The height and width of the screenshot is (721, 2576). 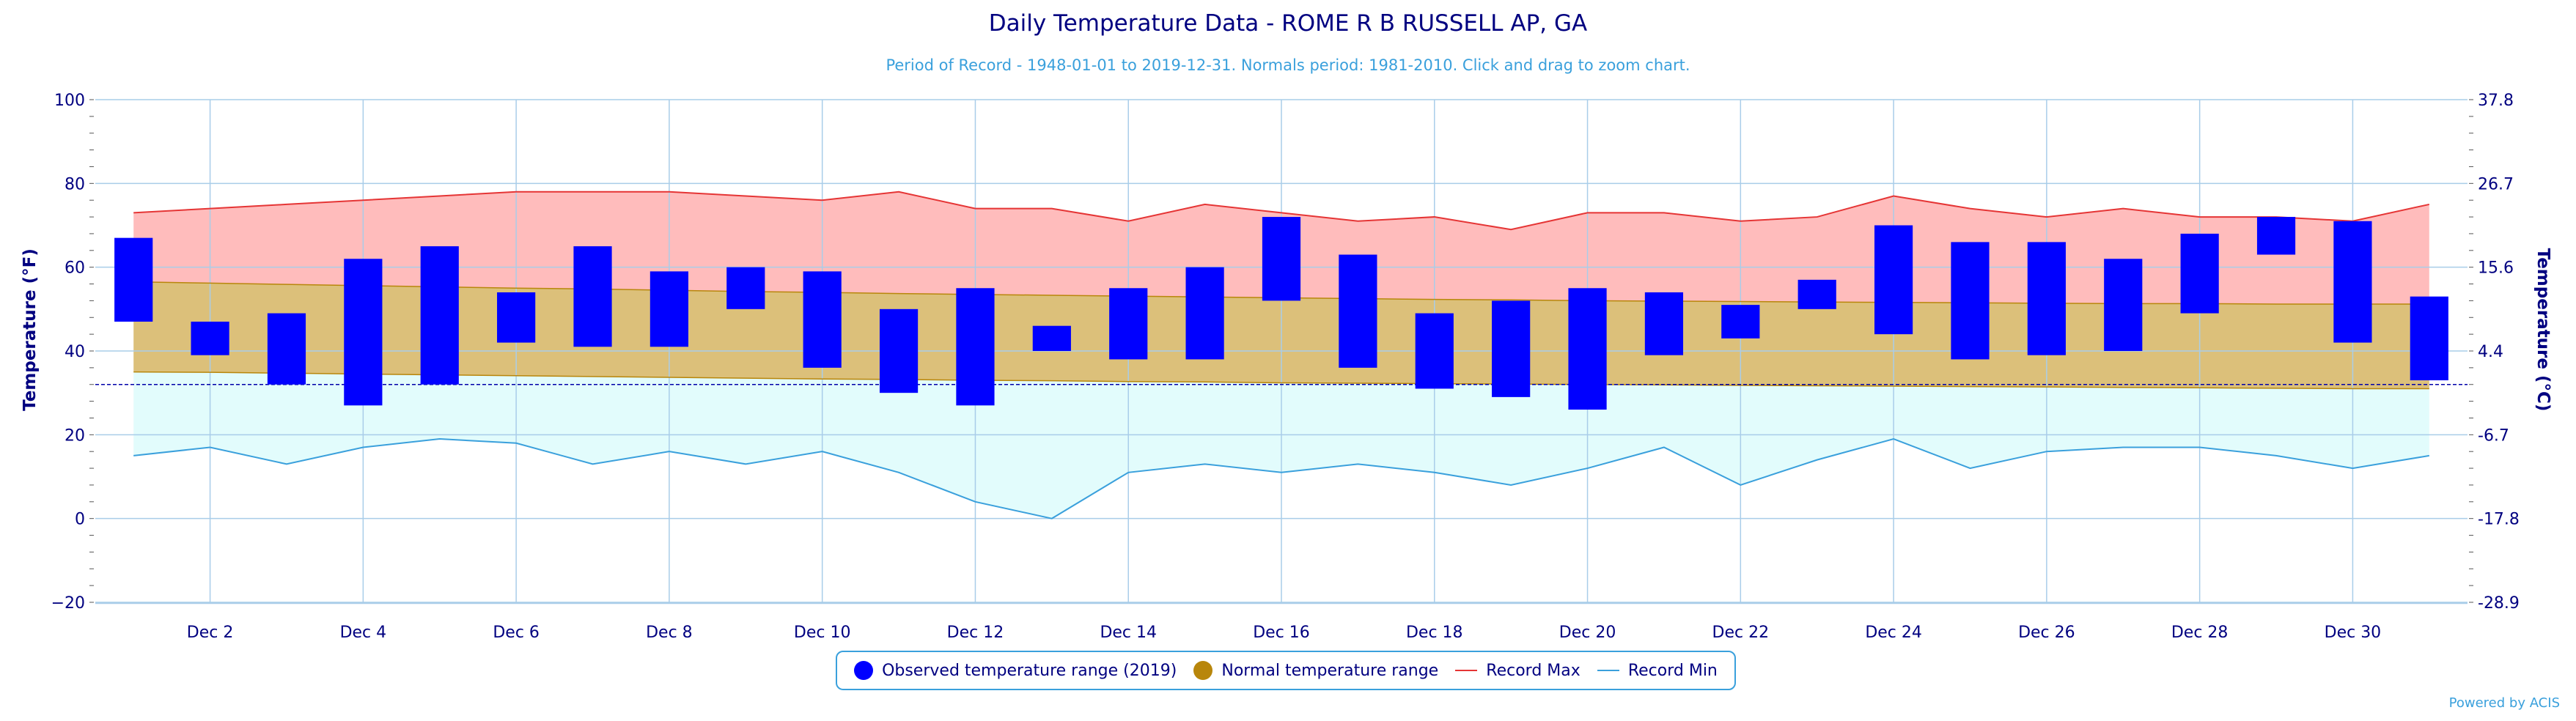 I want to click on record-min-swatch-icon, so click(x=1608, y=670).